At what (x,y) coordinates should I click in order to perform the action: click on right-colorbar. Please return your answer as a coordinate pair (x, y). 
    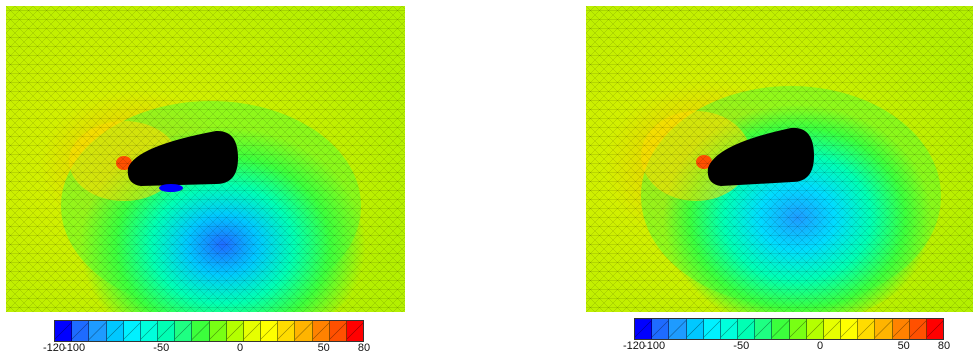
    Looking at the image, I should click on (789, 329).